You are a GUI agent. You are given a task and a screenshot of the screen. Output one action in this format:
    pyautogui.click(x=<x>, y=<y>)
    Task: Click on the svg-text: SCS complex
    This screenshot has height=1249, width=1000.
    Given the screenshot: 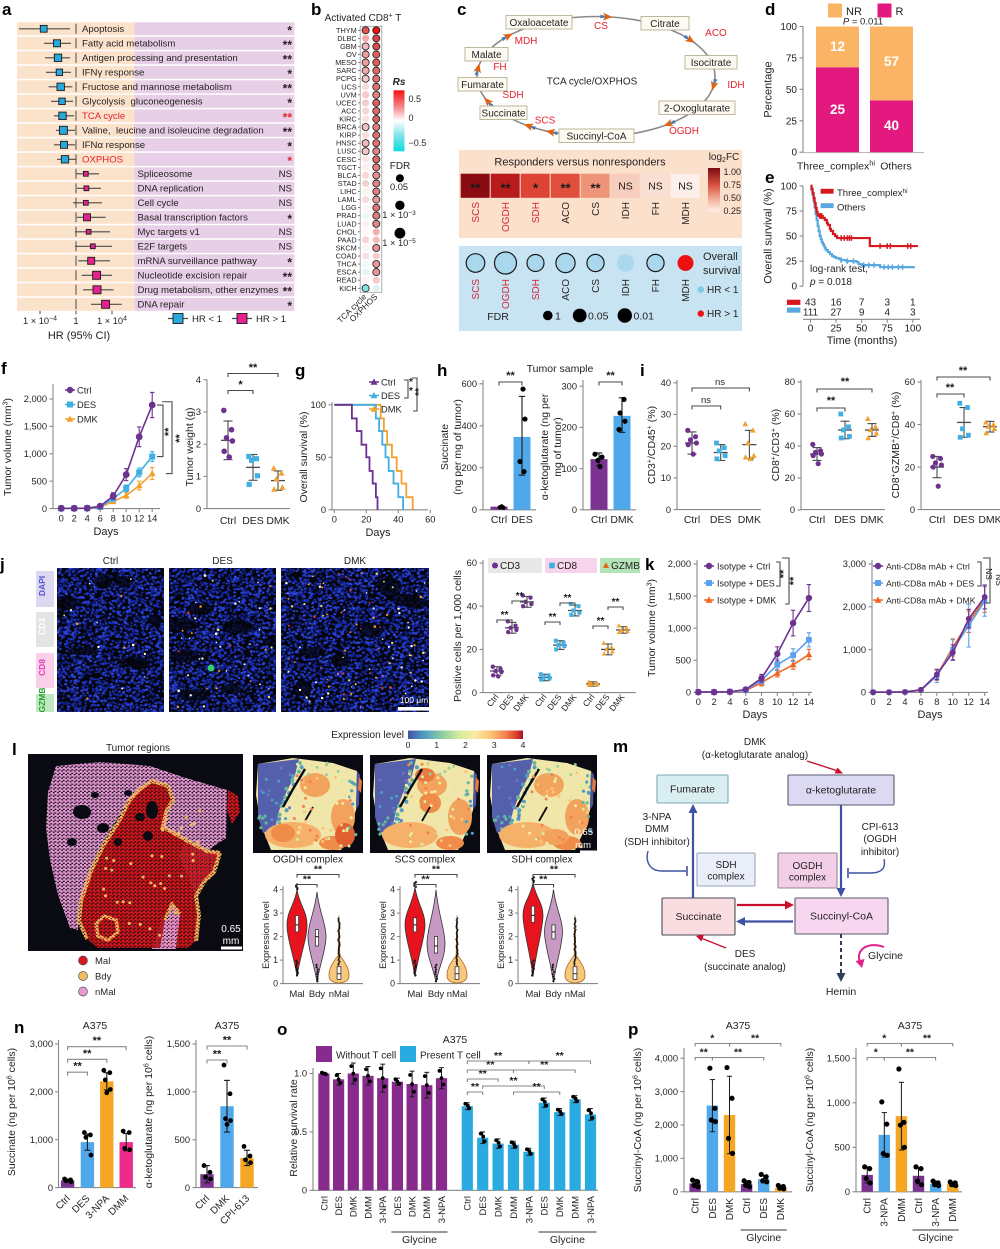 What is the action you would take?
    pyautogui.click(x=425, y=860)
    